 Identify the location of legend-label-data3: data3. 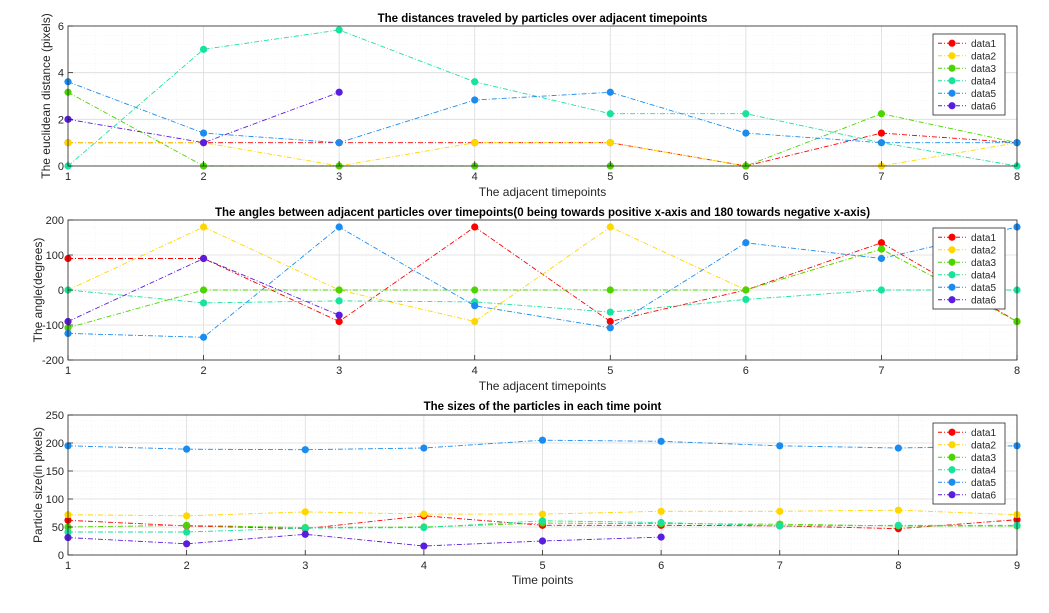
(983, 263).